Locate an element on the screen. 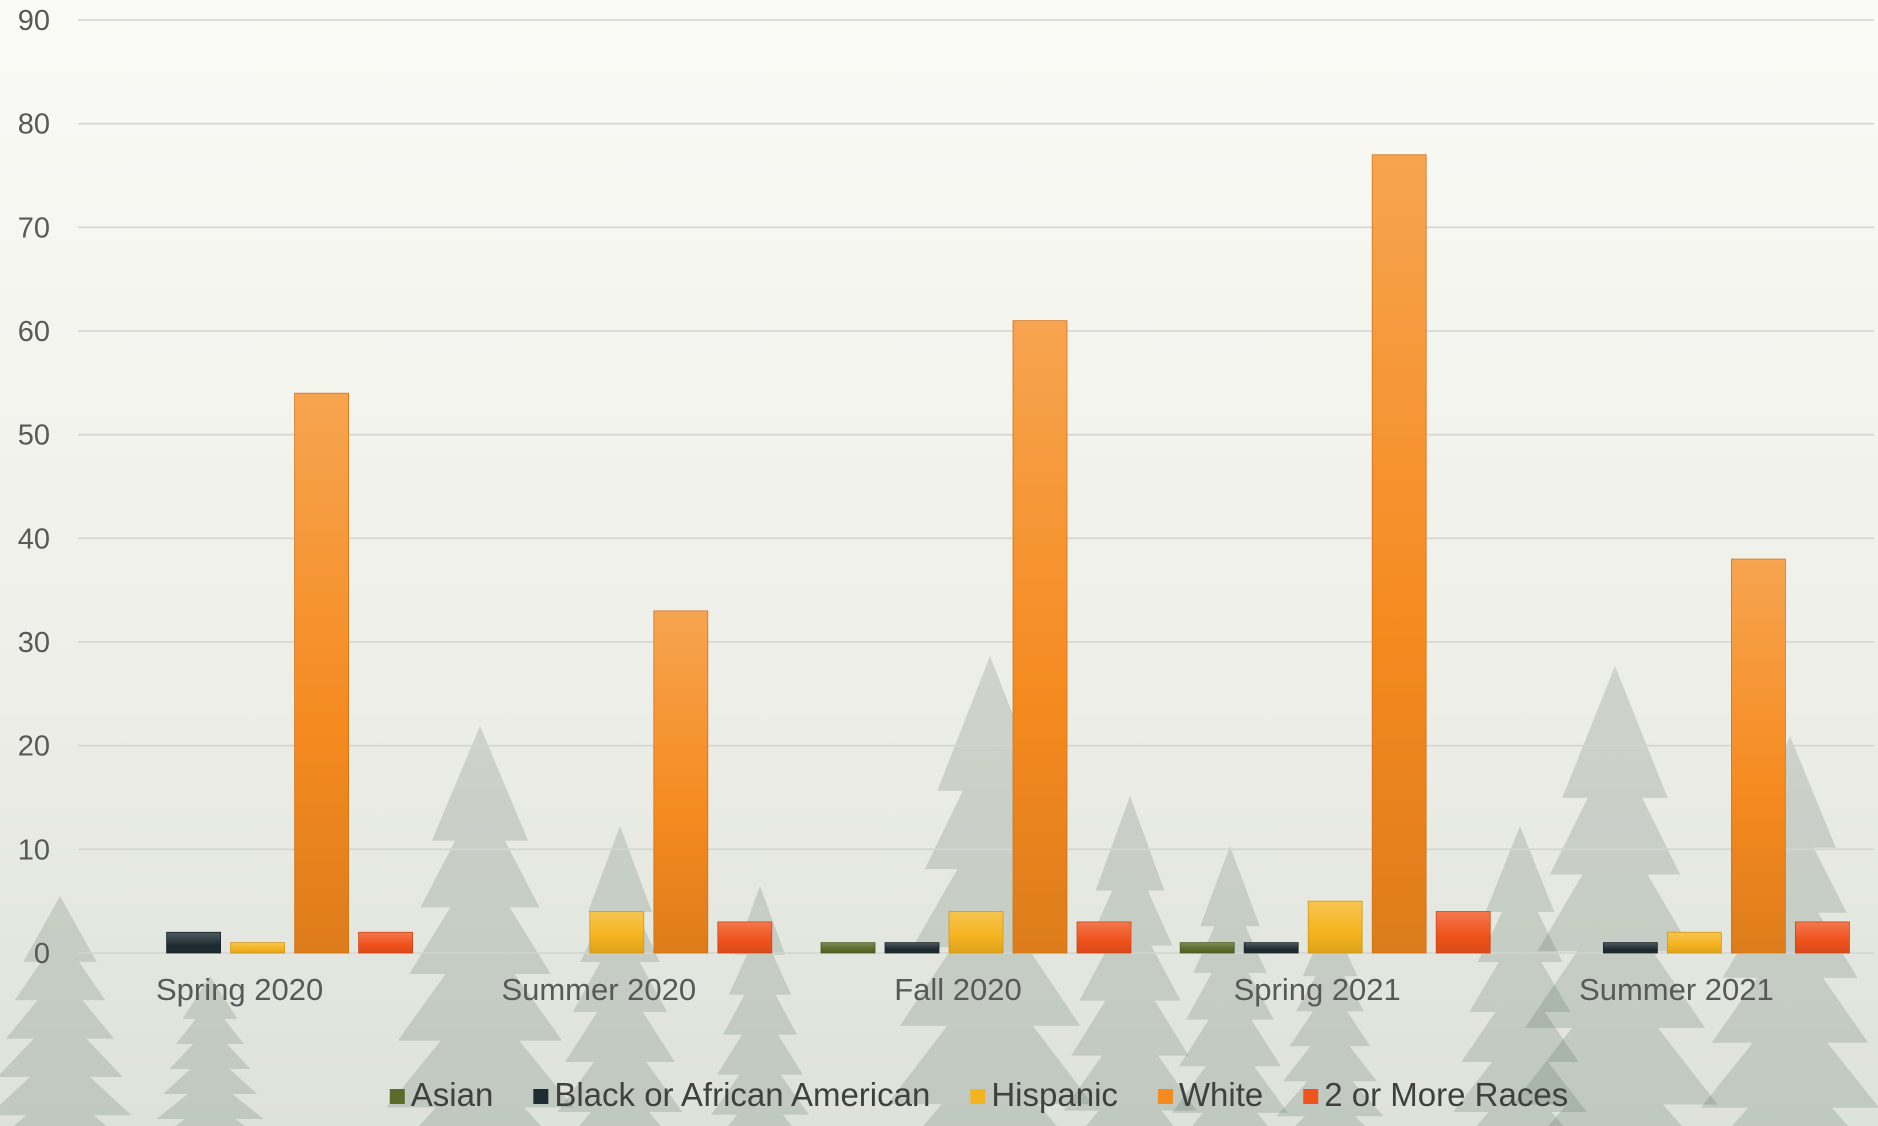 The height and width of the screenshot is (1126, 1878). y-tick-label: 70 is located at coordinates (34, 228).